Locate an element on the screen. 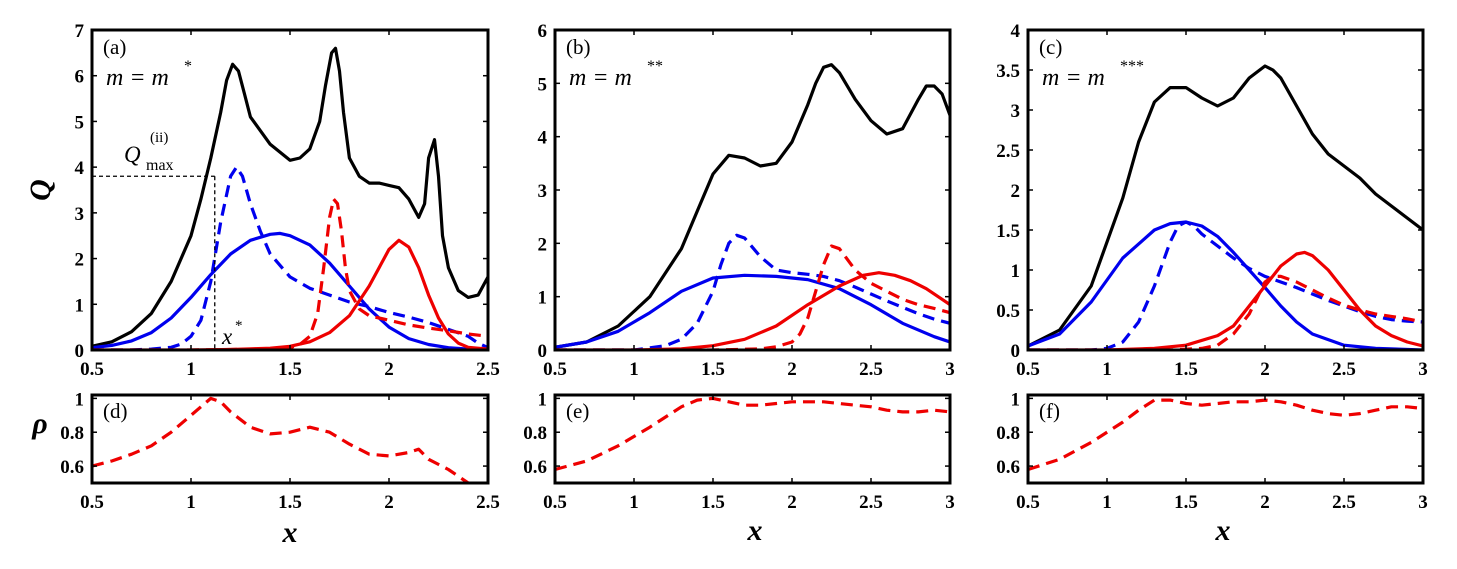 The height and width of the screenshot is (569, 1457). series-blue-dashed-b is located at coordinates (752, 291).